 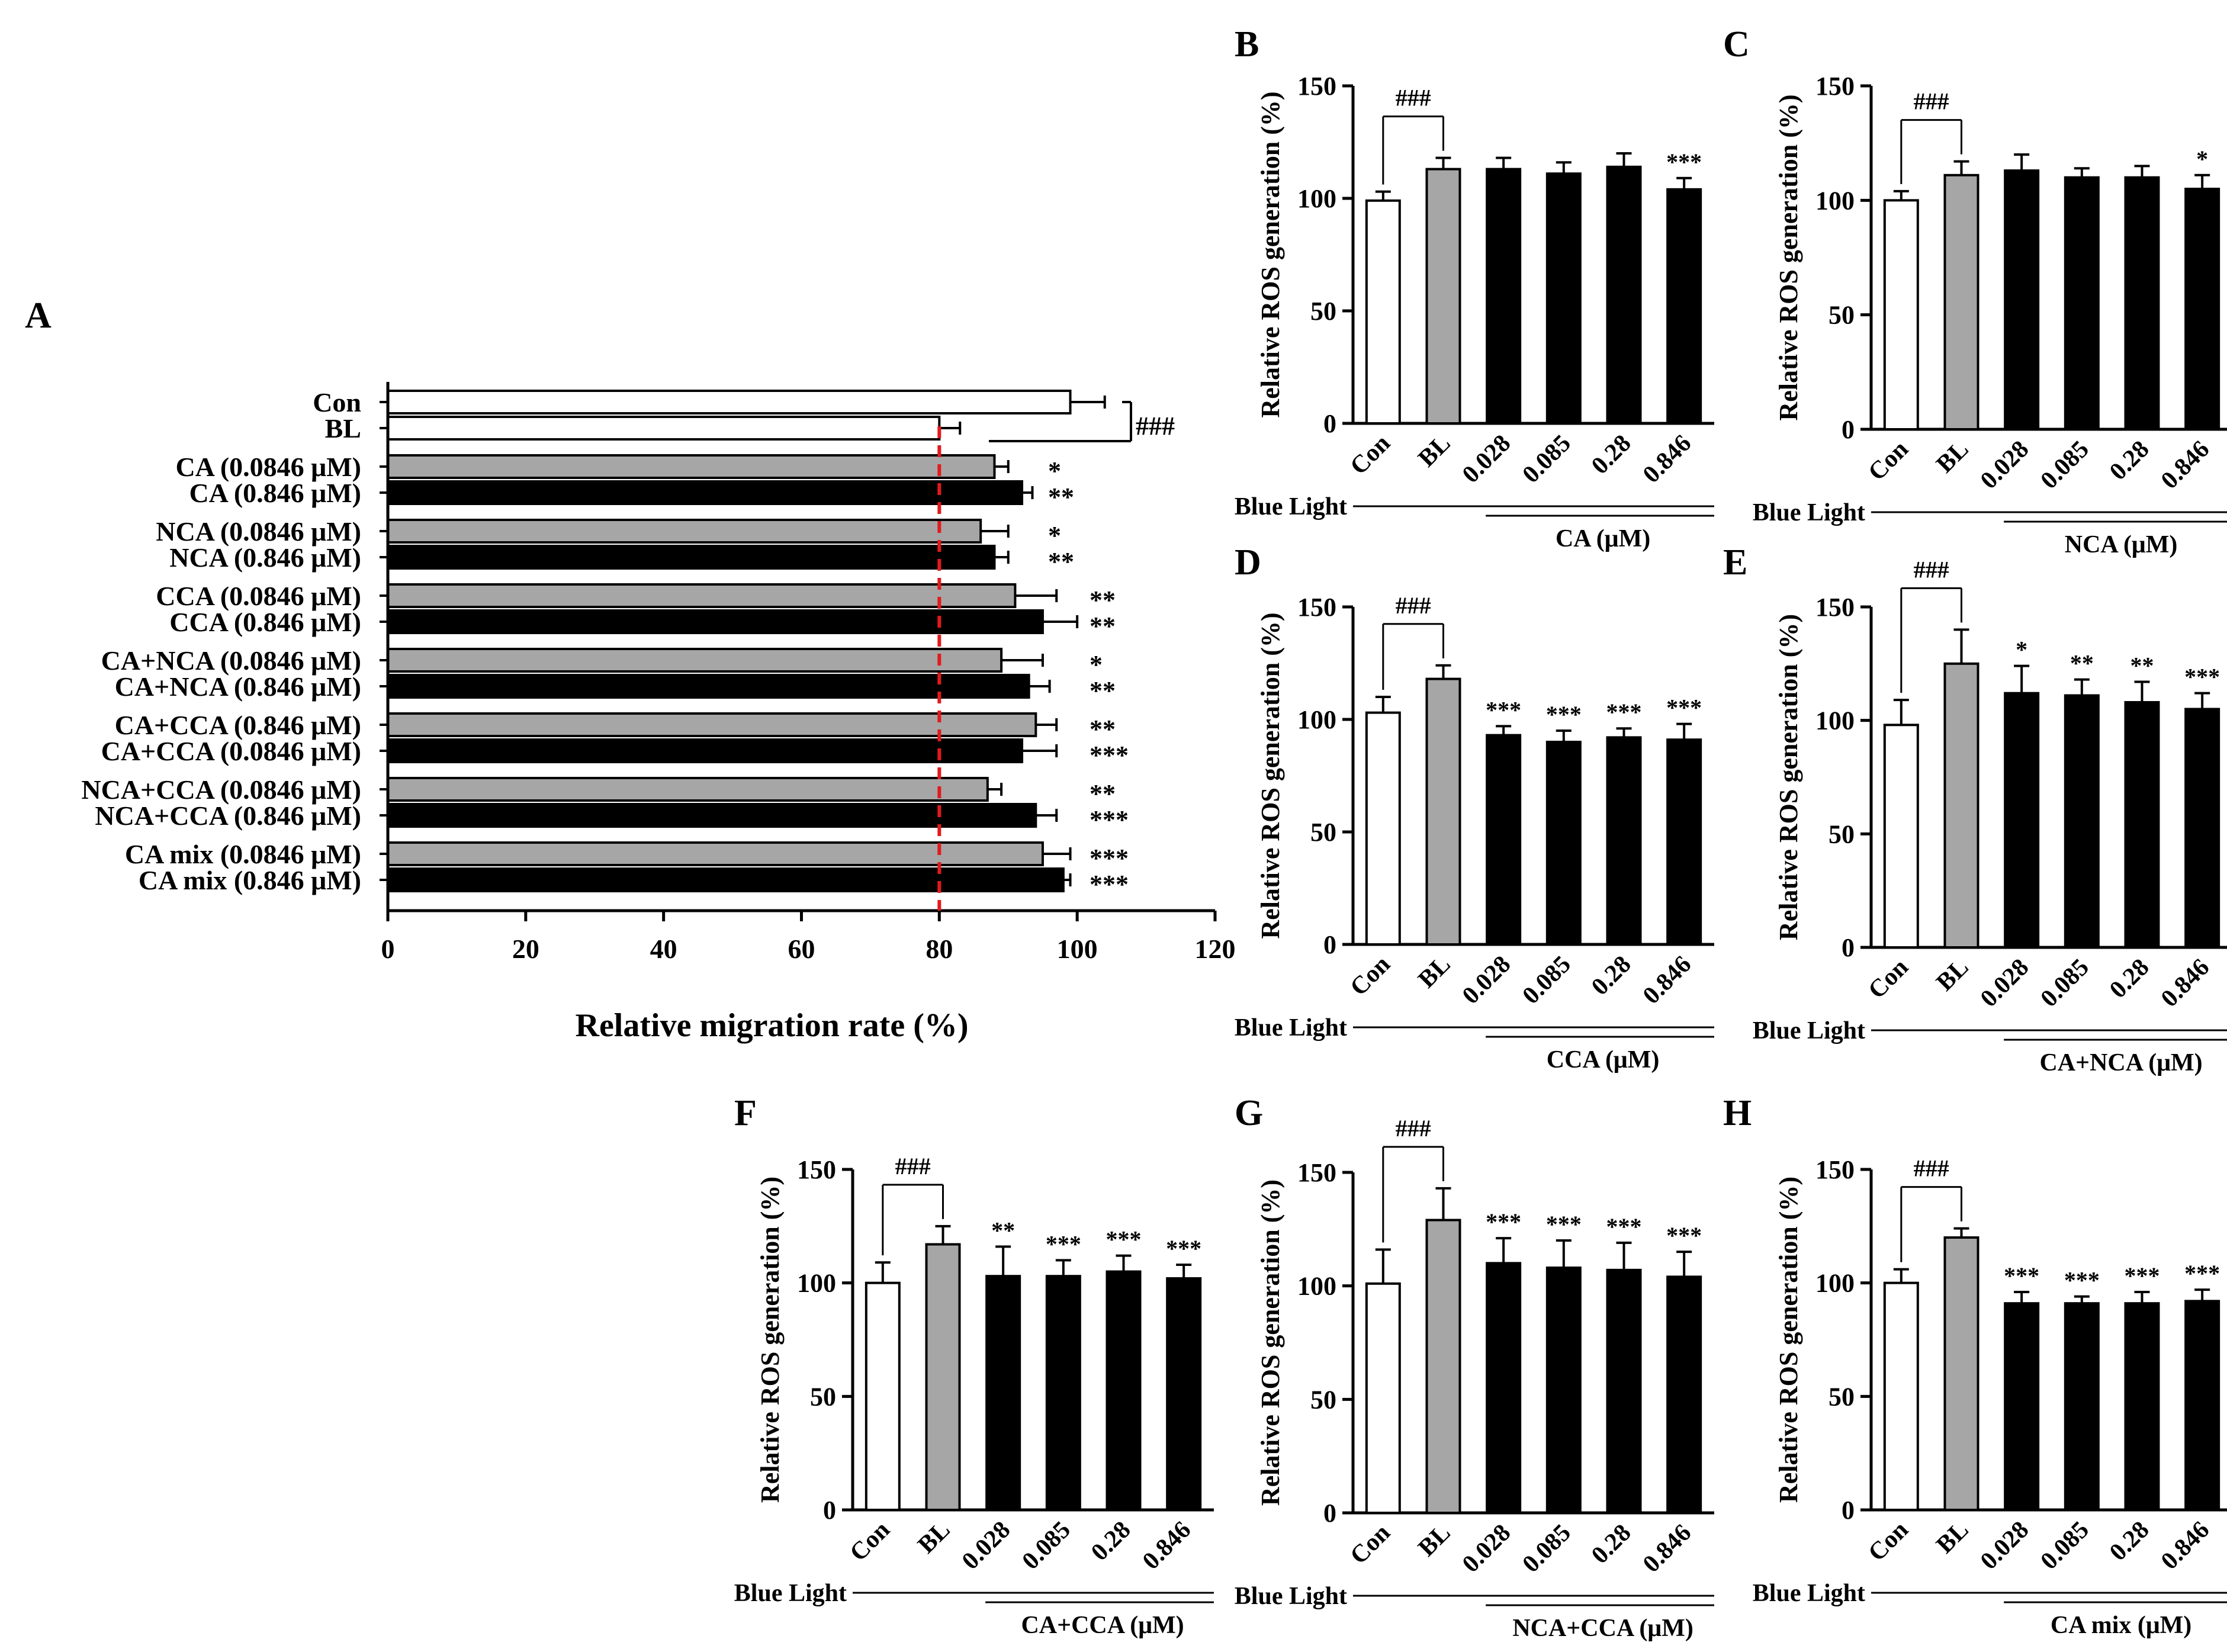 What do you see at coordinates (1603, 538) in the screenshot?
I see `treatment-label: CA (μM)` at bounding box center [1603, 538].